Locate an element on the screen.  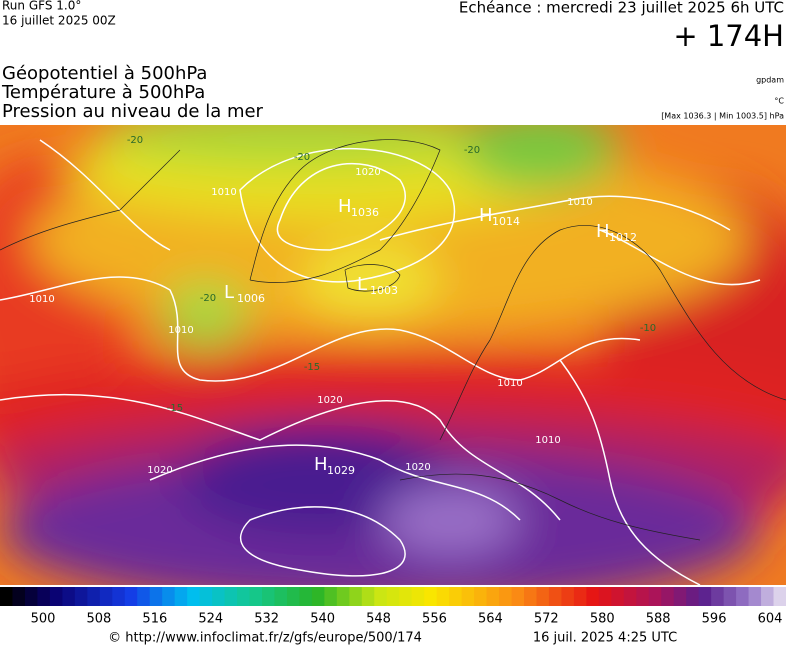
run-label: Run GFS 1.0° is located at coordinates (41, 6).